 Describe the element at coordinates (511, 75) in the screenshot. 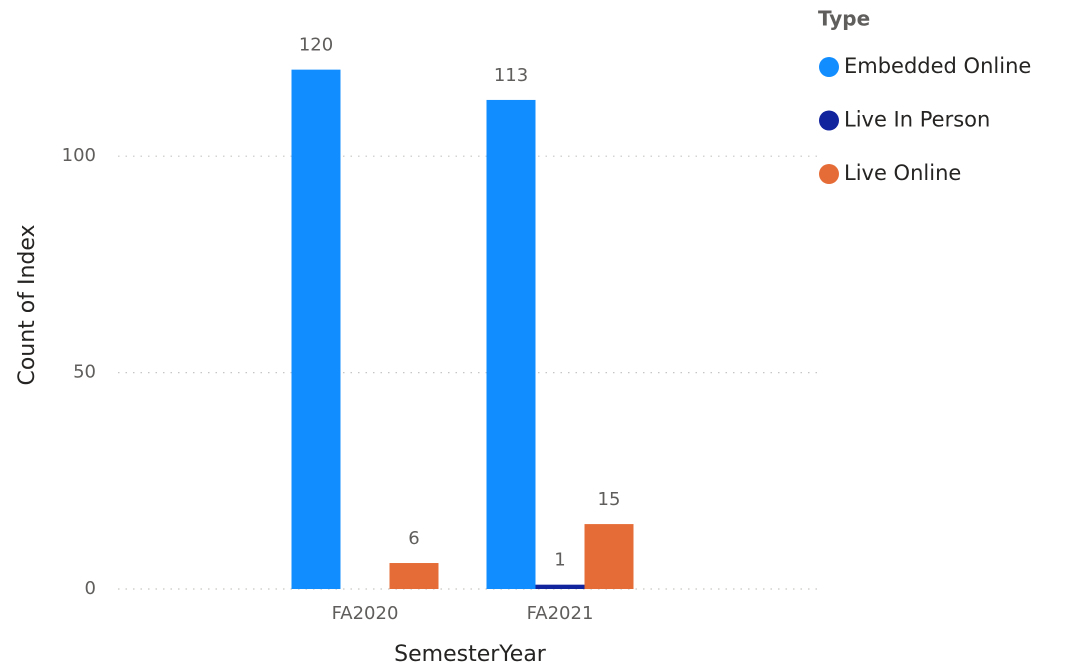

I see `data-label: 113` at that location.